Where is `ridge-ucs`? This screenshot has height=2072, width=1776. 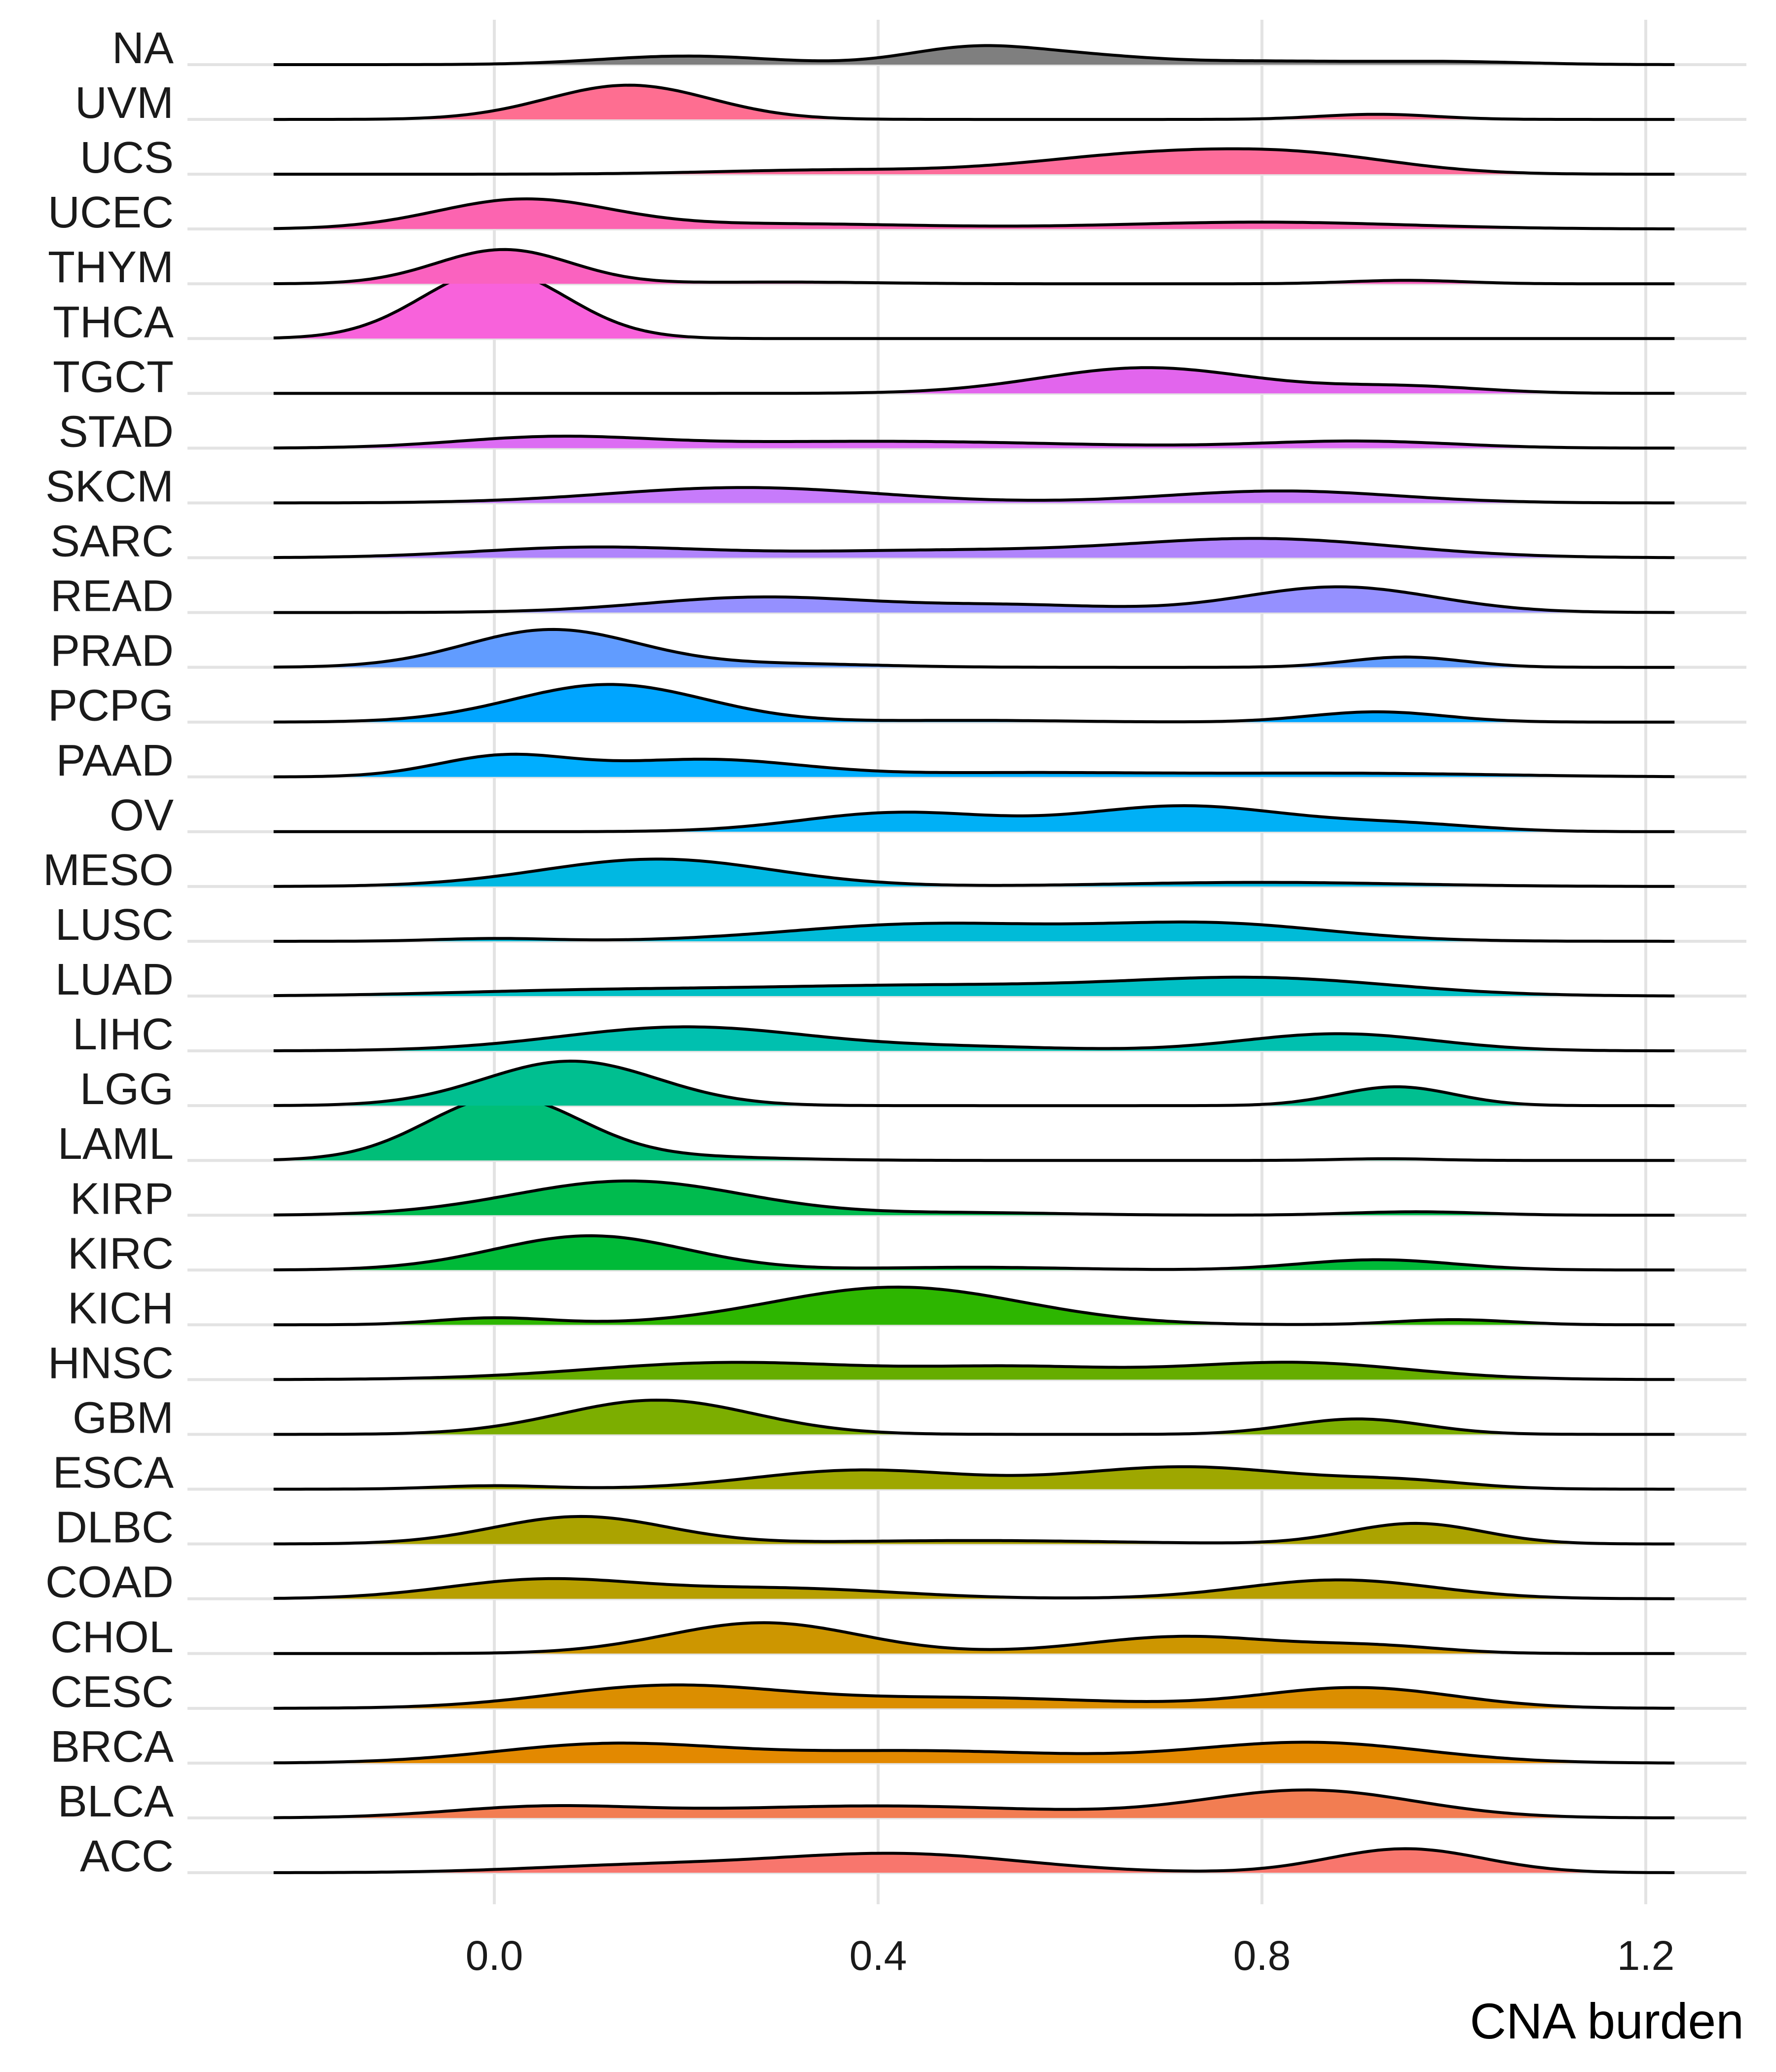 ridge-ucs is located at coordinates (974, 162).